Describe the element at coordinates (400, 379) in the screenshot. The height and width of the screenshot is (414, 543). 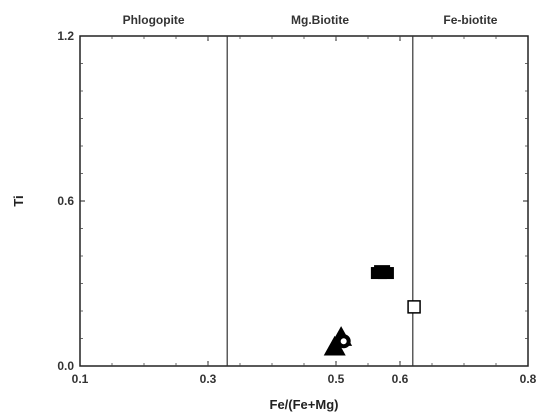
I see `x-tick-label: 0.6` at that location.